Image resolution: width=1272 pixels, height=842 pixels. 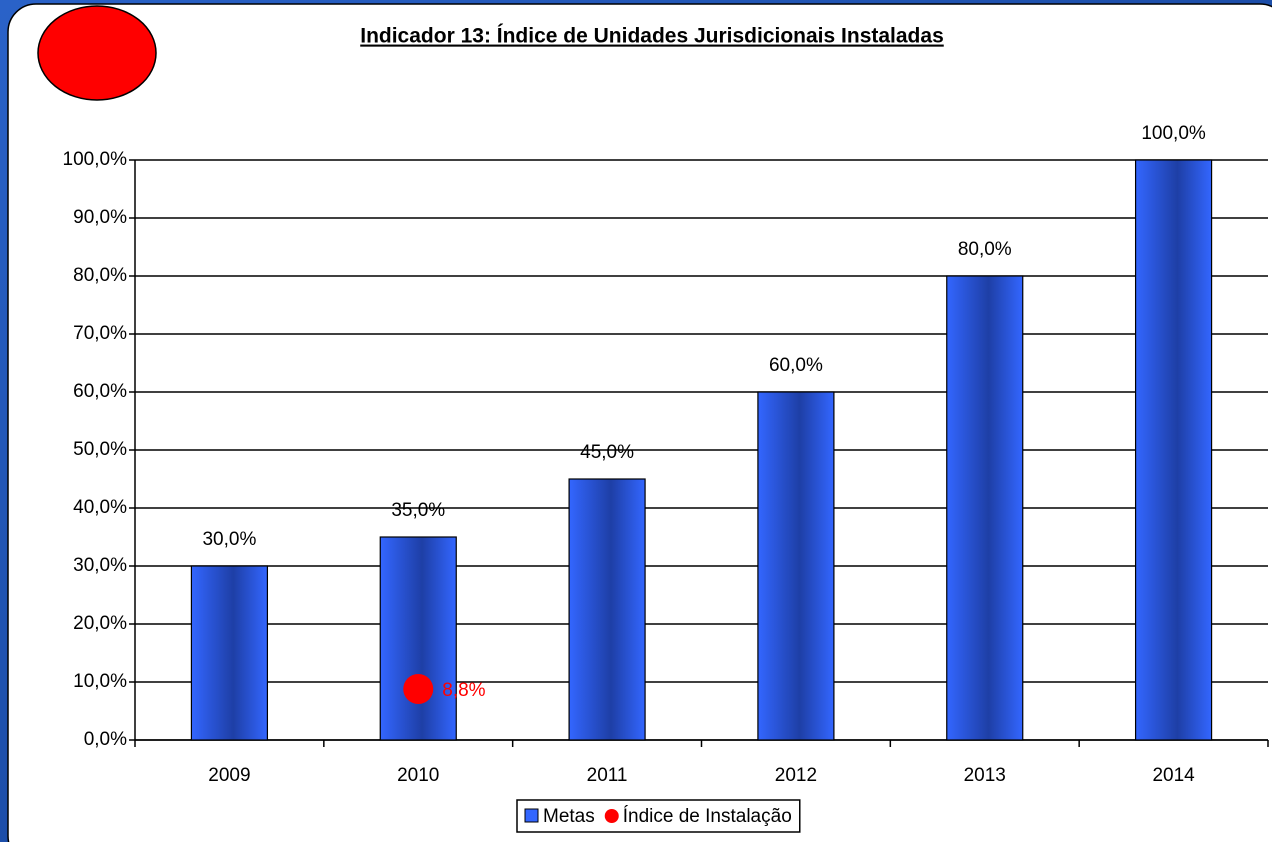 What do you see at coordinates (100, 565) in the screenshot?
I see `y-tick-label: 30,0%` at bounding box center [100, 565].